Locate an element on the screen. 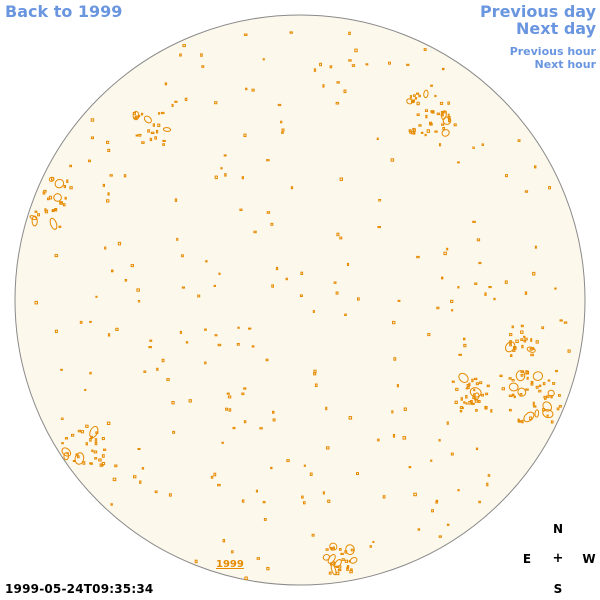 This screenshot has width=600, height=600. year-link: 1999 is located at coordinates (230, 564).